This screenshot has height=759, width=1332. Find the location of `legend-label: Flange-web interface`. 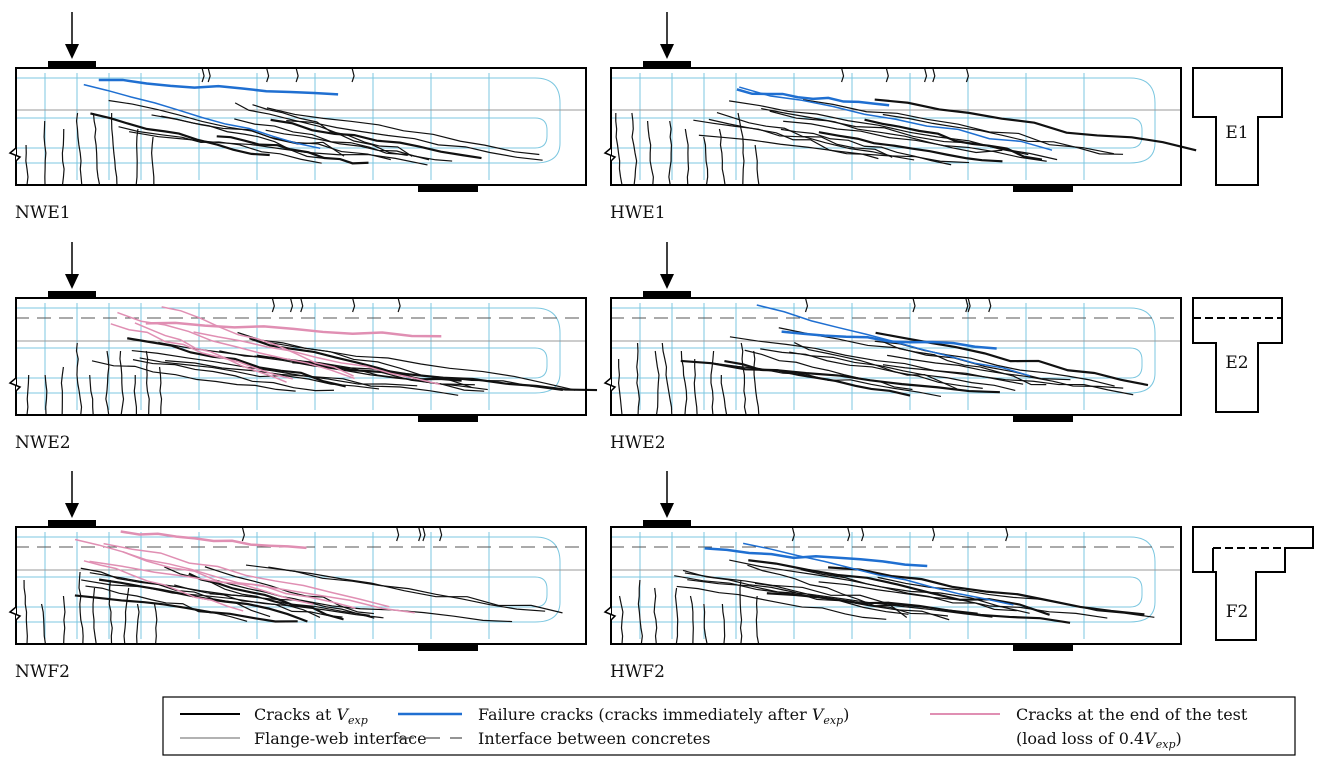

legend-label: Flange-web interface is located at coordinates (340, 738).